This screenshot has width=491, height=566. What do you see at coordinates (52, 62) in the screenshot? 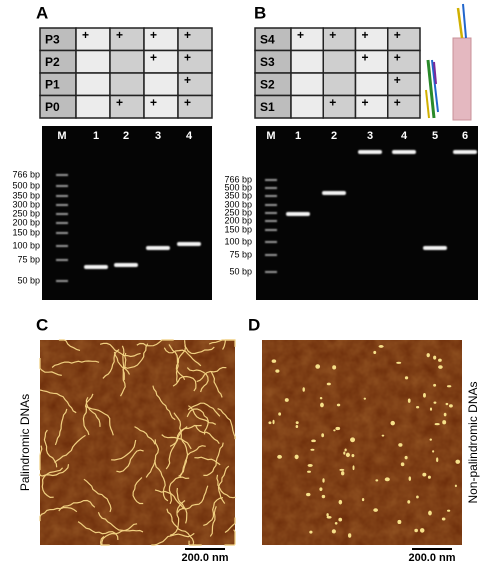
I see `row-label: P2` at bounding box center [52, 62].